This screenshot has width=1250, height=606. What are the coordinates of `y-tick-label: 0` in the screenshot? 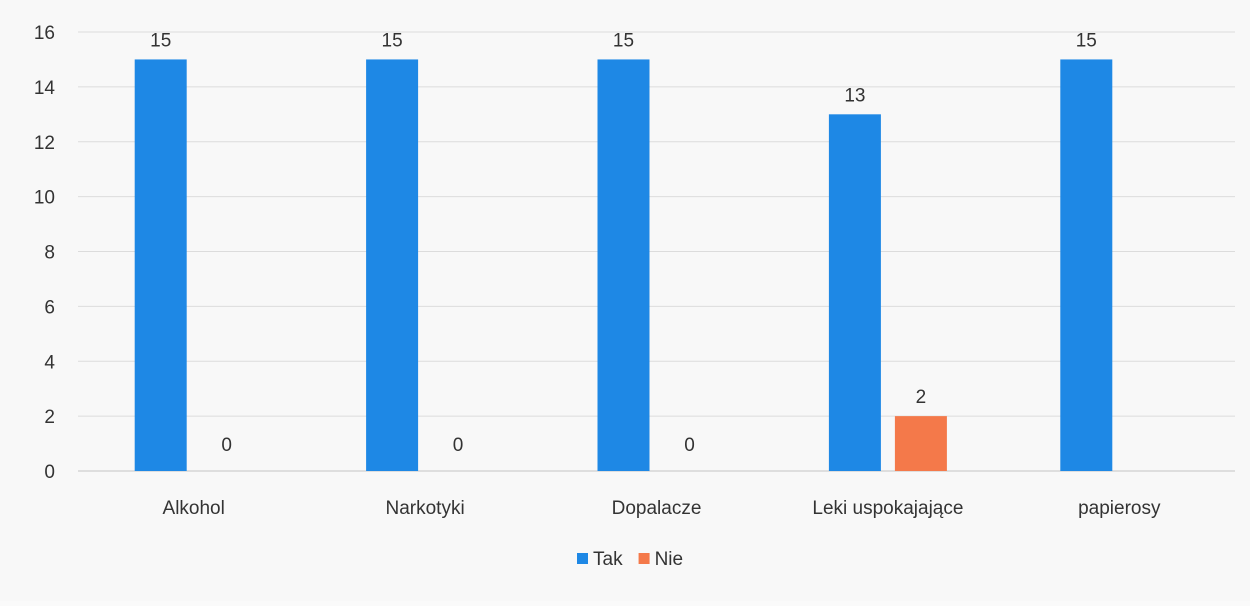 It's located at (49, 472).